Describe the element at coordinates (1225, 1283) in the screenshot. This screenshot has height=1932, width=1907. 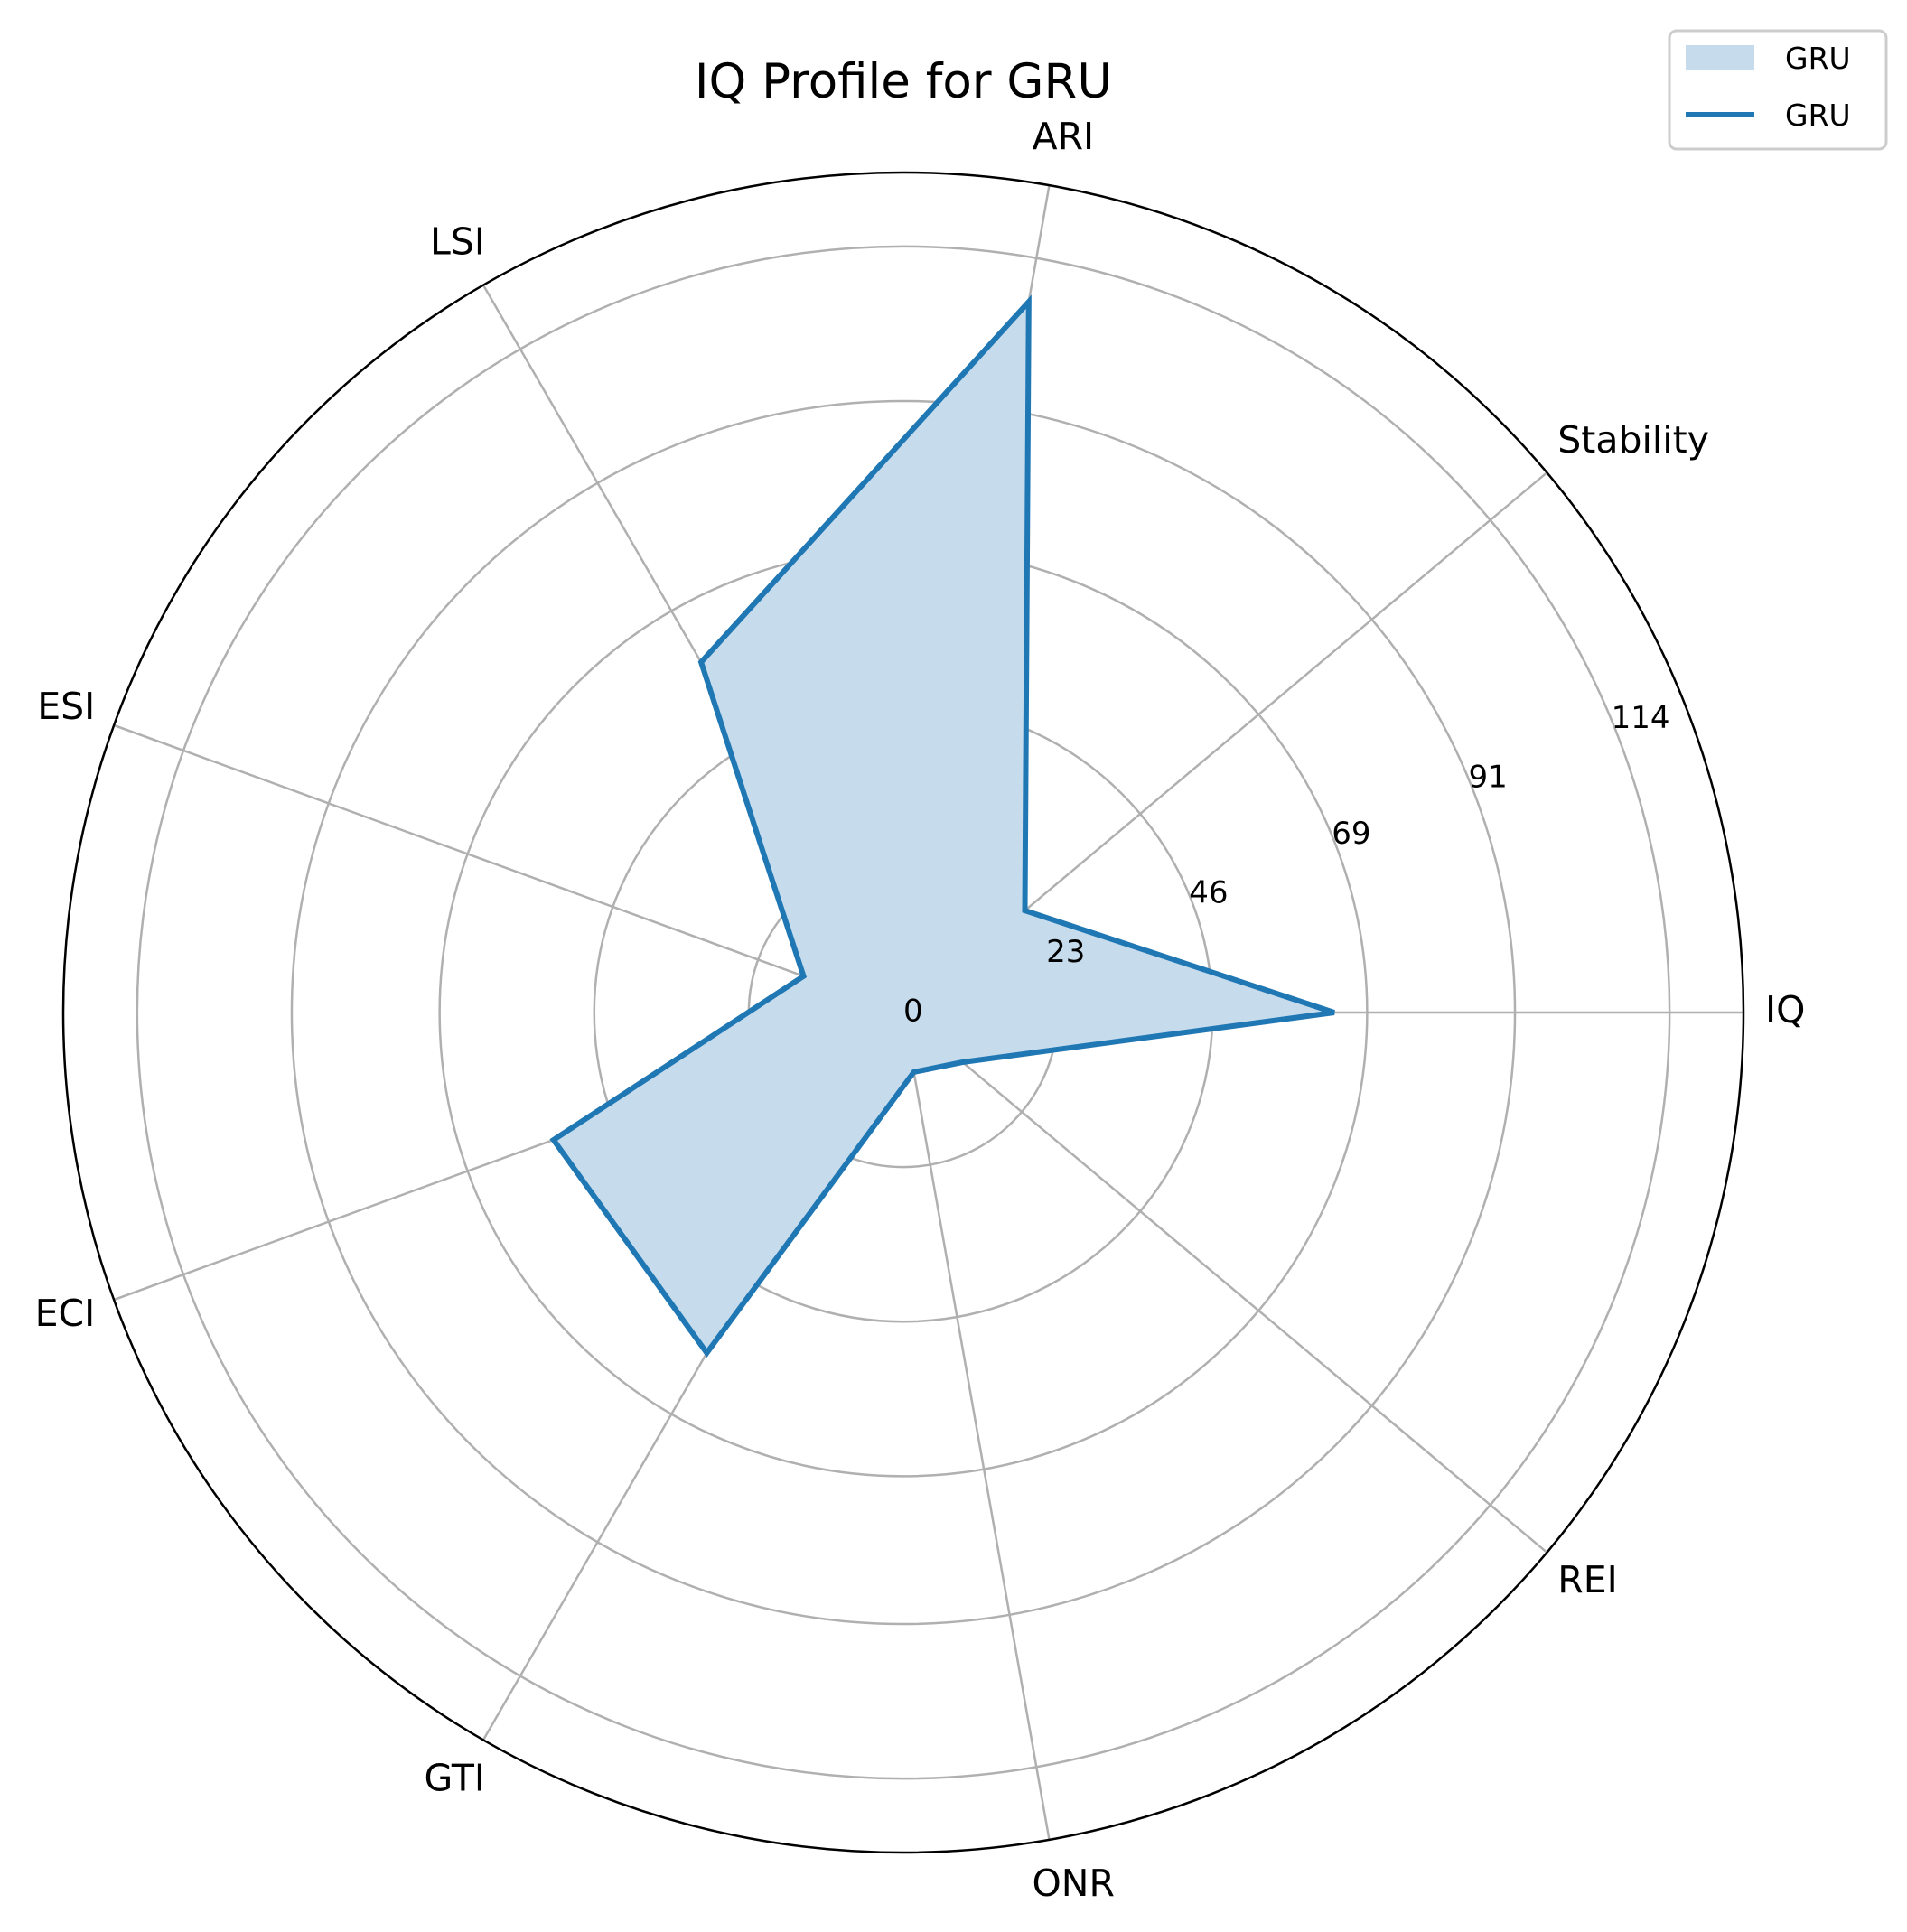
I see `spoke-rei` at that location.